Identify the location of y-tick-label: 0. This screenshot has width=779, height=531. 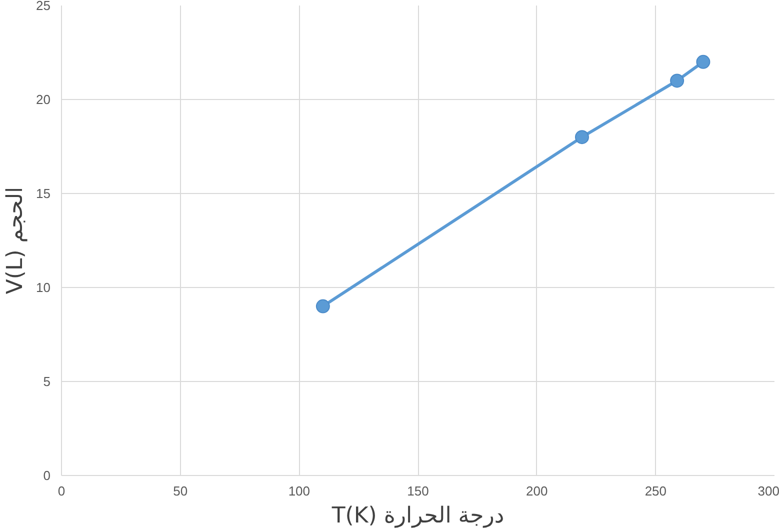
(47, 475).